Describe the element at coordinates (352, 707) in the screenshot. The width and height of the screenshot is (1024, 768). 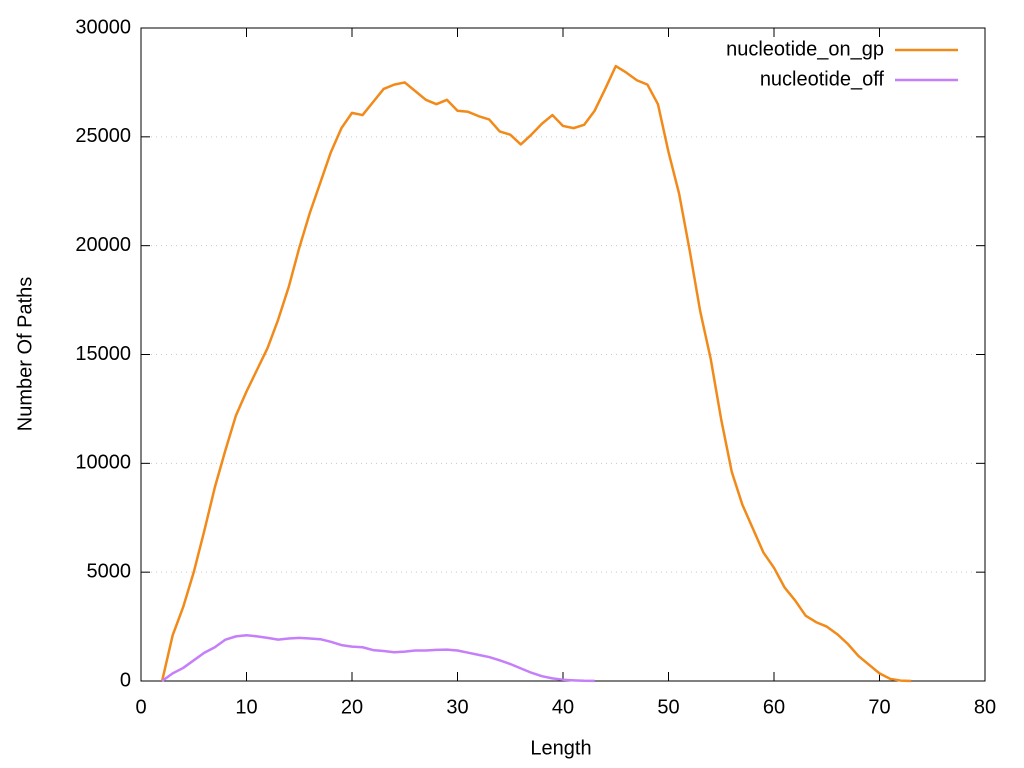
I see `x-tick-label: 20` at that location.